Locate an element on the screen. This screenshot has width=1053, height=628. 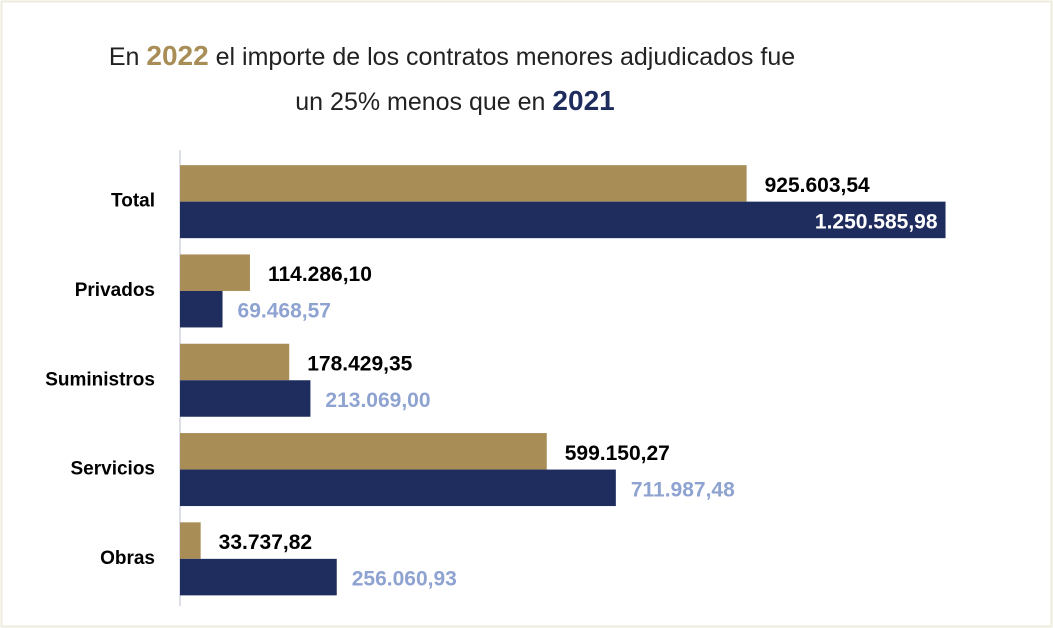
y-tick-label: Privados is located at coordinates (115, 290).